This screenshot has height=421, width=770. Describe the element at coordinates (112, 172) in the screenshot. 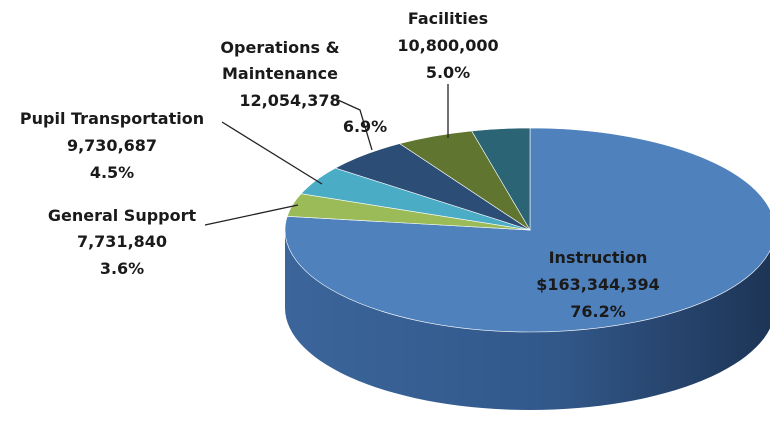

I see `percent-label: 4.5%` at that location.